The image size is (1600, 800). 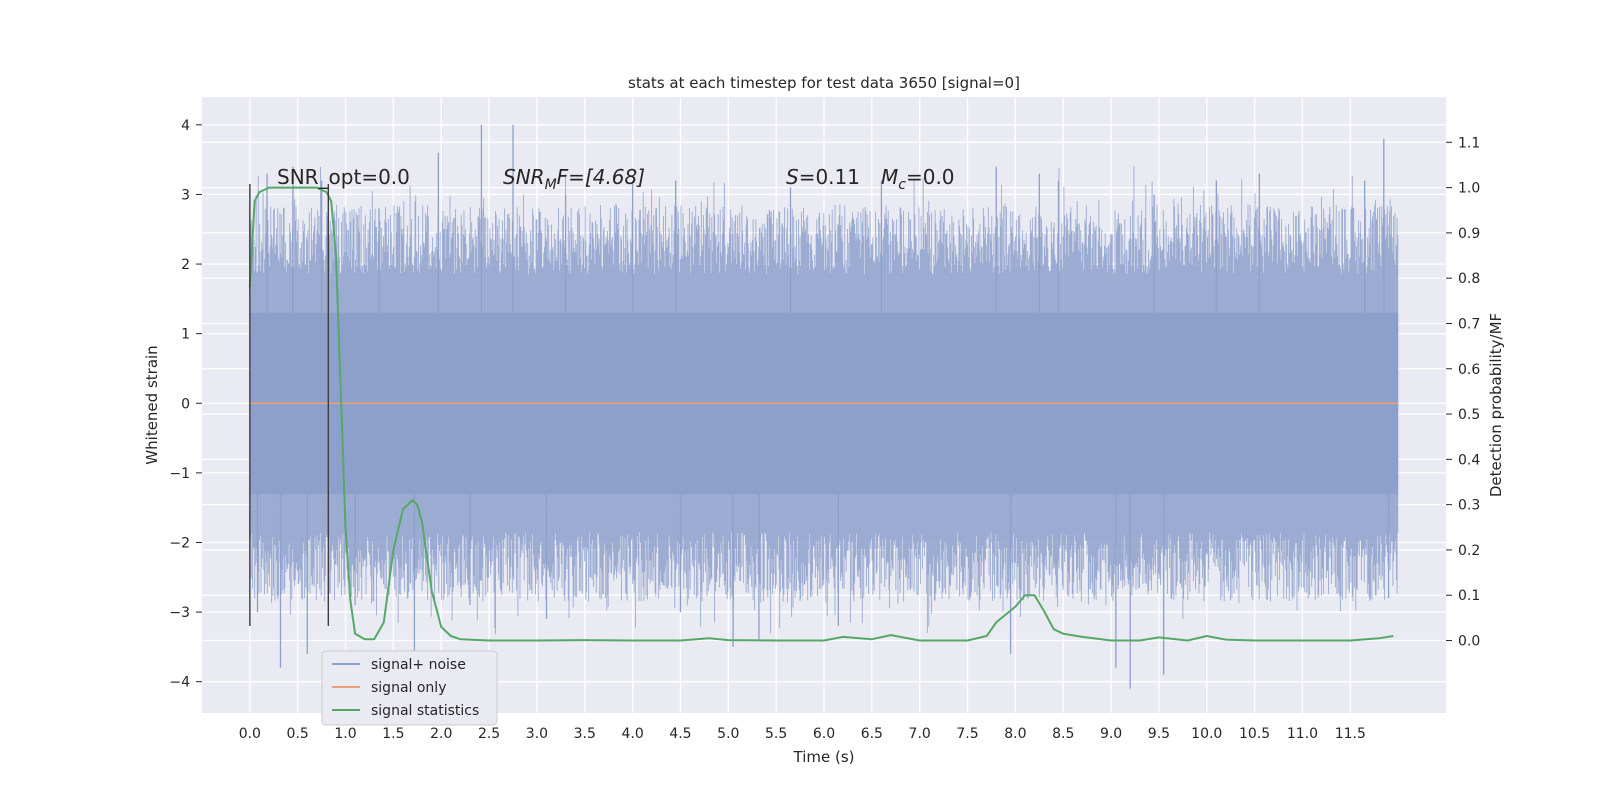 I want to click on x-tick-label: 5.0, so click(x=728, y=734).